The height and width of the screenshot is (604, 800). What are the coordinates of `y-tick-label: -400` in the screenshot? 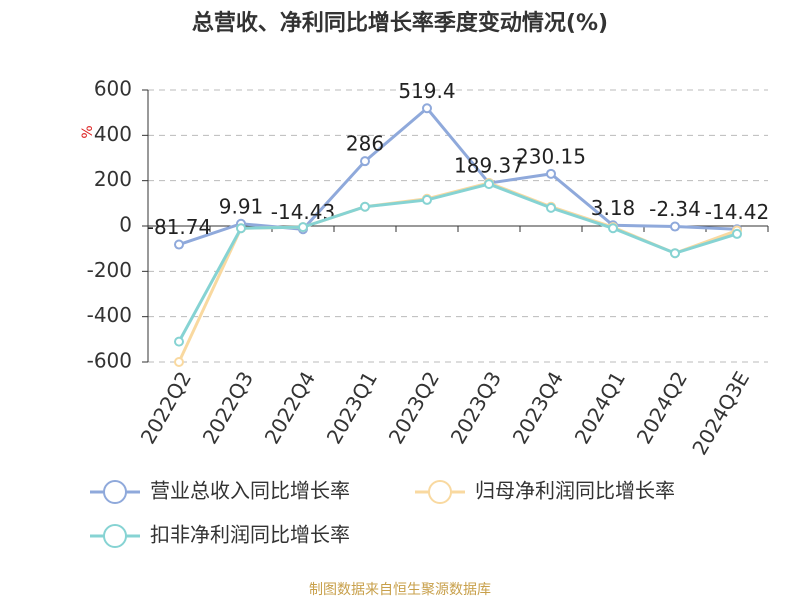 It's located at (109, 315).